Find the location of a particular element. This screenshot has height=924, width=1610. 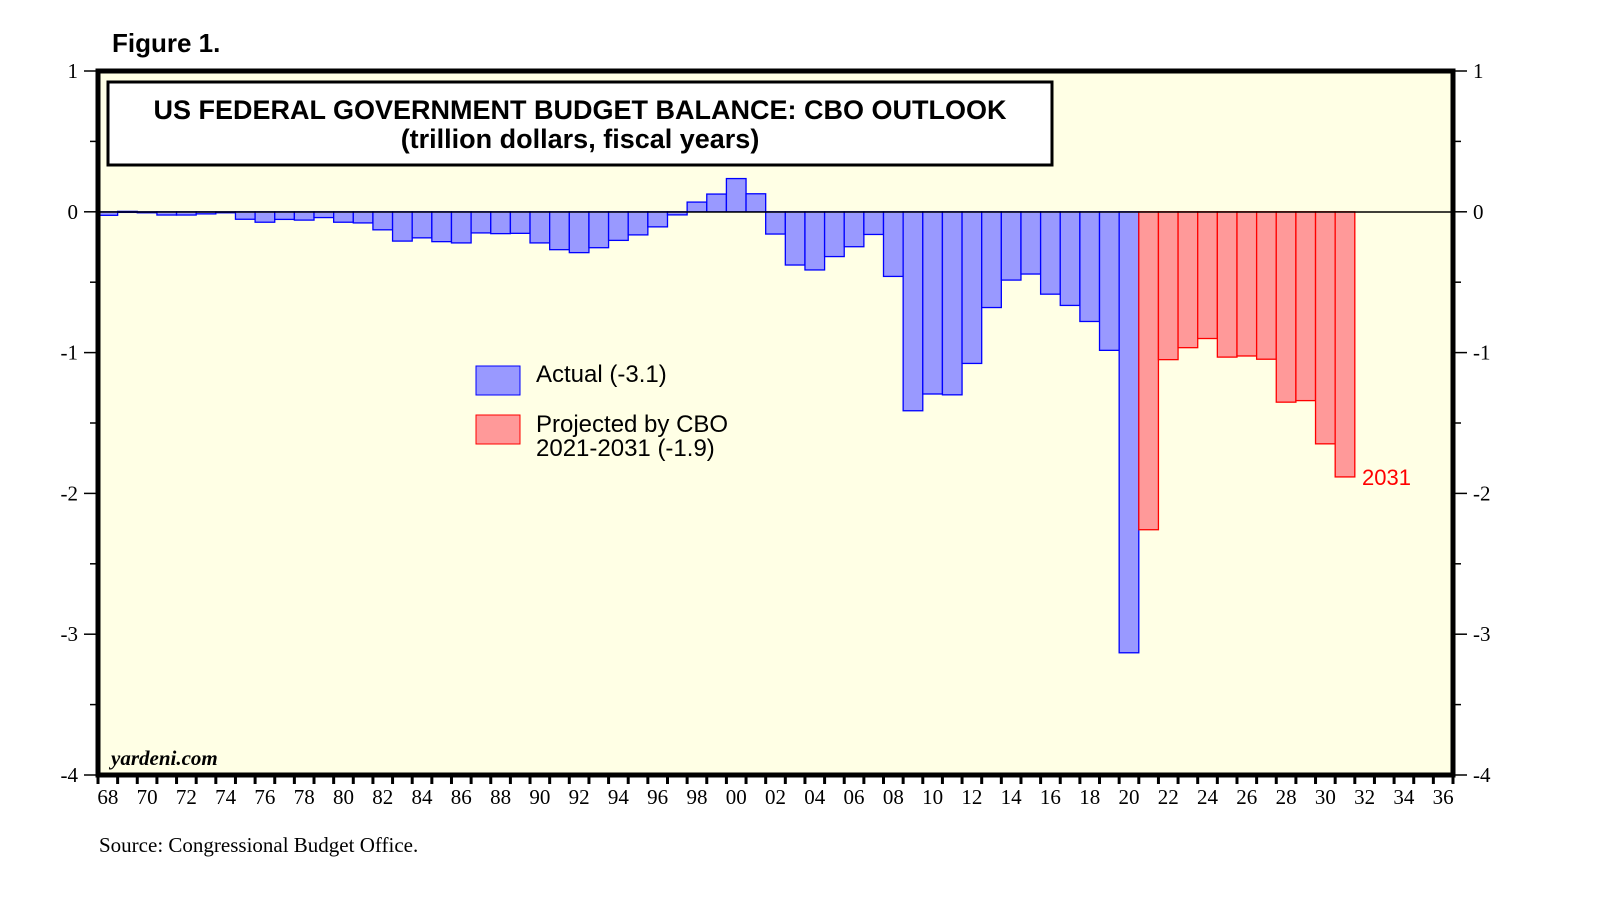

projected-bar-2029 is located at coordinates (1306, 306).